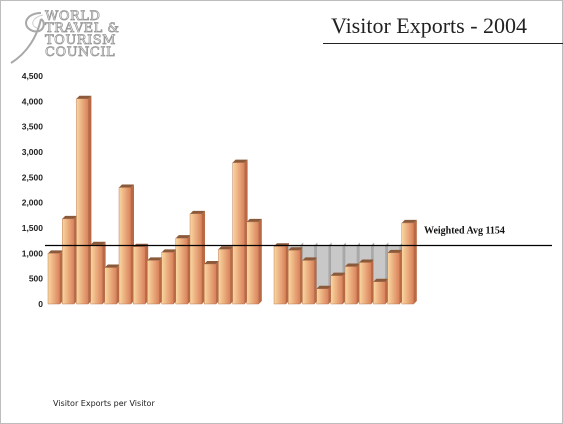 Image resolution: width=563 pixels, height=424 pixels. I want to click on title-underline, so click(443, 43).